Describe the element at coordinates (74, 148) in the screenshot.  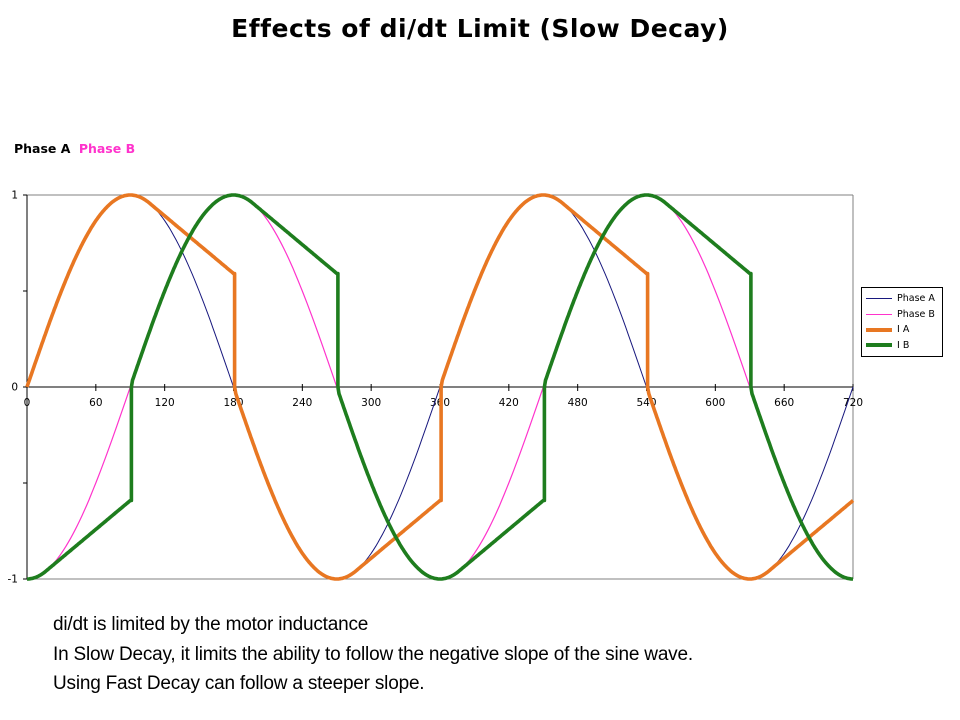
I see `phase-header: Phase A Phase B` at that location.